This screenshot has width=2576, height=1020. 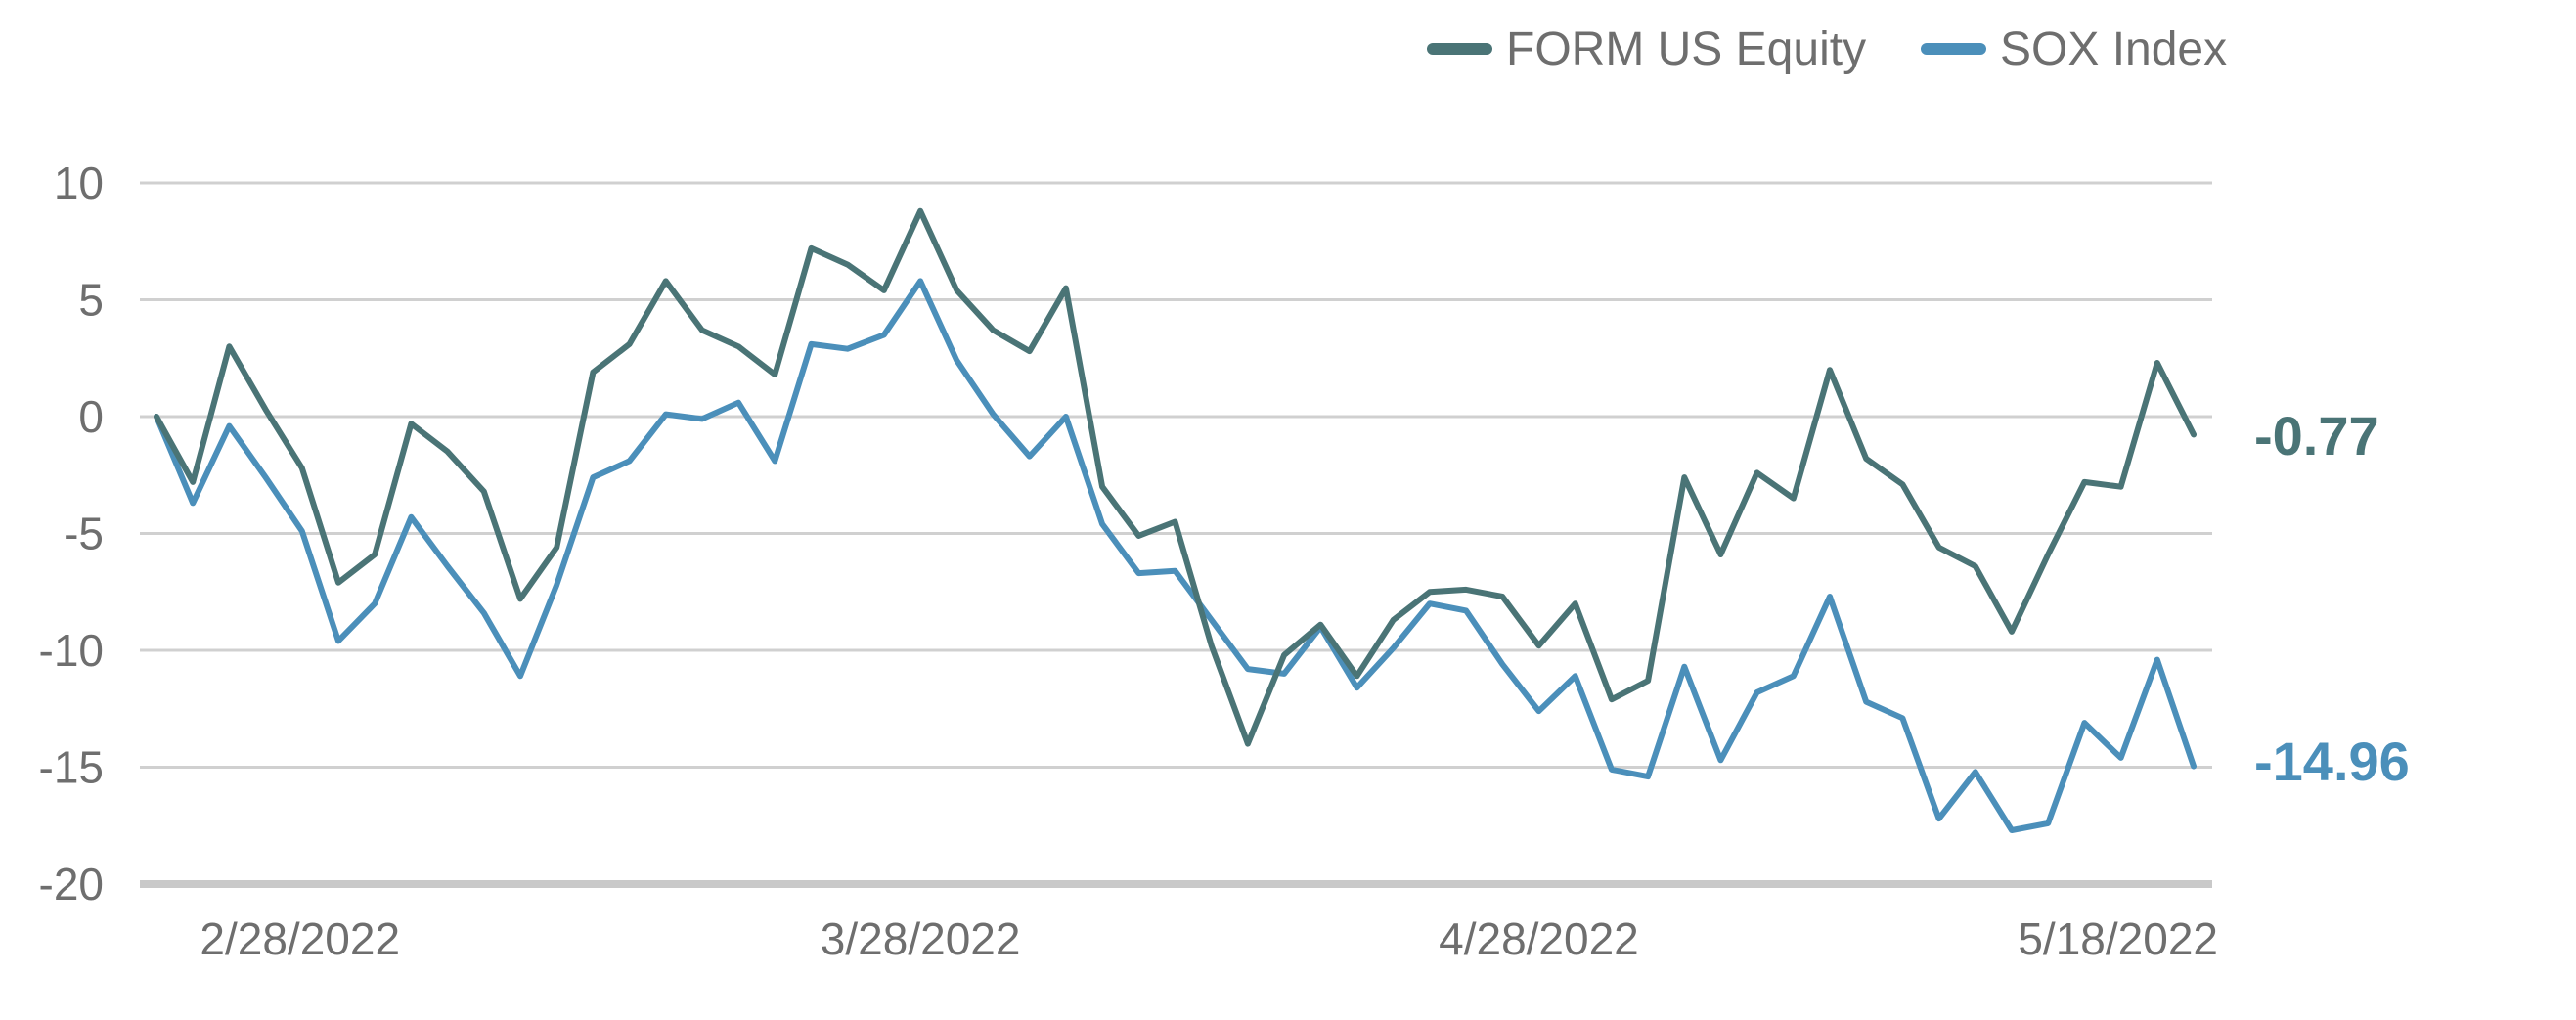 I want to click on y-axis: 10 5 0 -5 -10 -15 -20, so click(x=71, y=533).